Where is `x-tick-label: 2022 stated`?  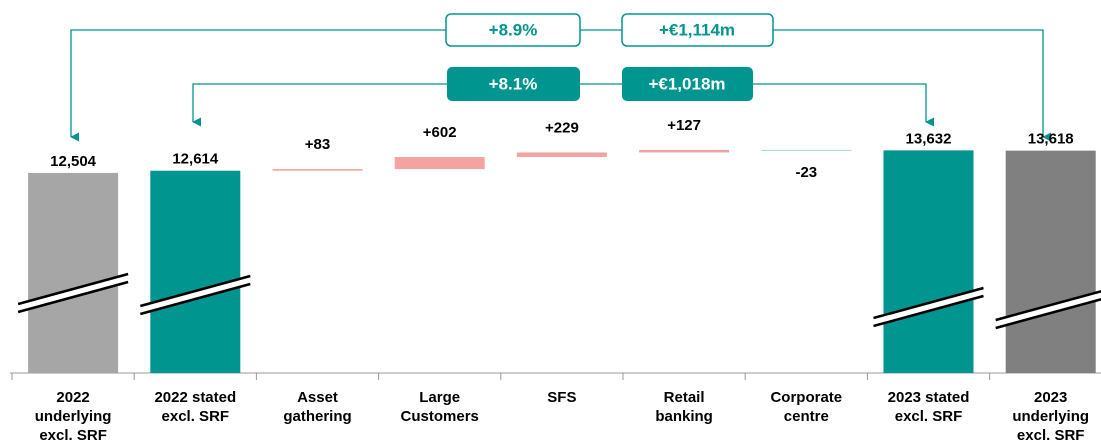
x-tick-label: 2022 stated is located at coordinates (195, 397).